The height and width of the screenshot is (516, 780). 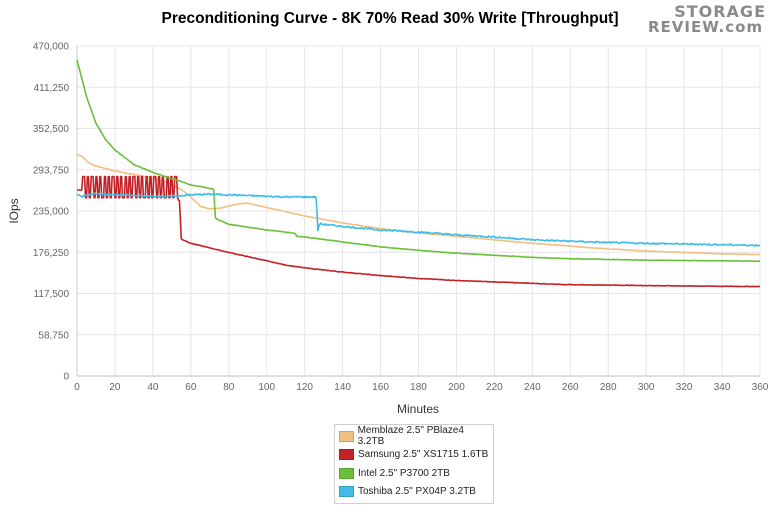 What do you see at coordinates (51, 253) in the screenshot?
I see `y-tick-label: 176,250` at bounding box center [51, 253].